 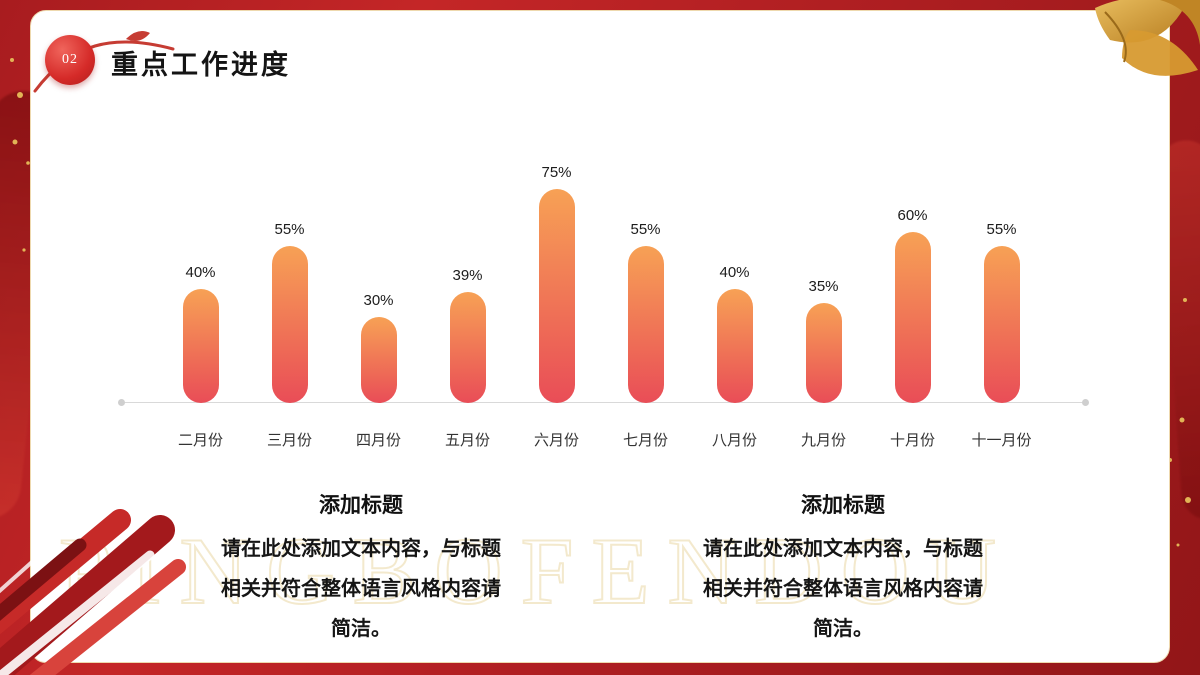 I want to click on category-labels-row: 二月份 三月份 四月份 五月份 六月份 七月份 八月份 九月份 十月份 十一月份, so click(x=601, y=439).